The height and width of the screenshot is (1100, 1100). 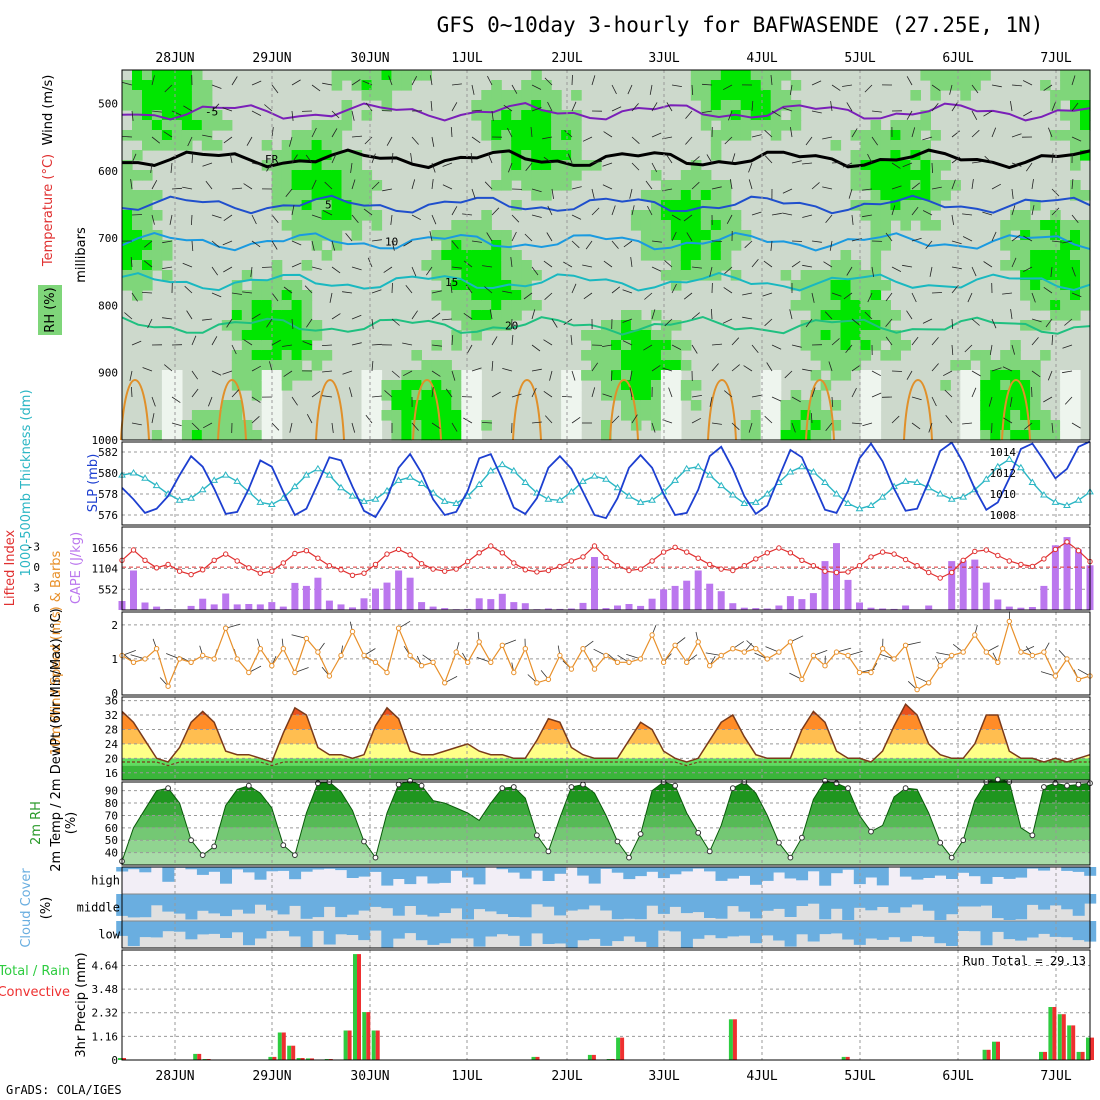 What do you see at coordinates (352, 631) in the screenshot?
I see `wind10m-point` at bounding box center [352, 631].